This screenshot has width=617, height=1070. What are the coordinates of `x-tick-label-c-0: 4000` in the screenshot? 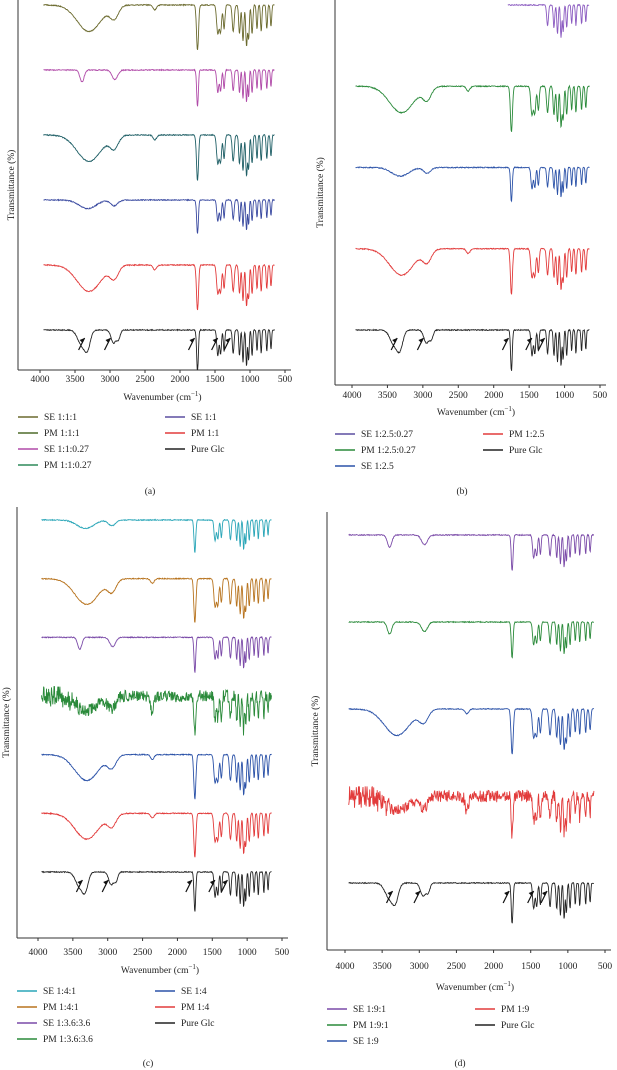 It's located at (38, 953).